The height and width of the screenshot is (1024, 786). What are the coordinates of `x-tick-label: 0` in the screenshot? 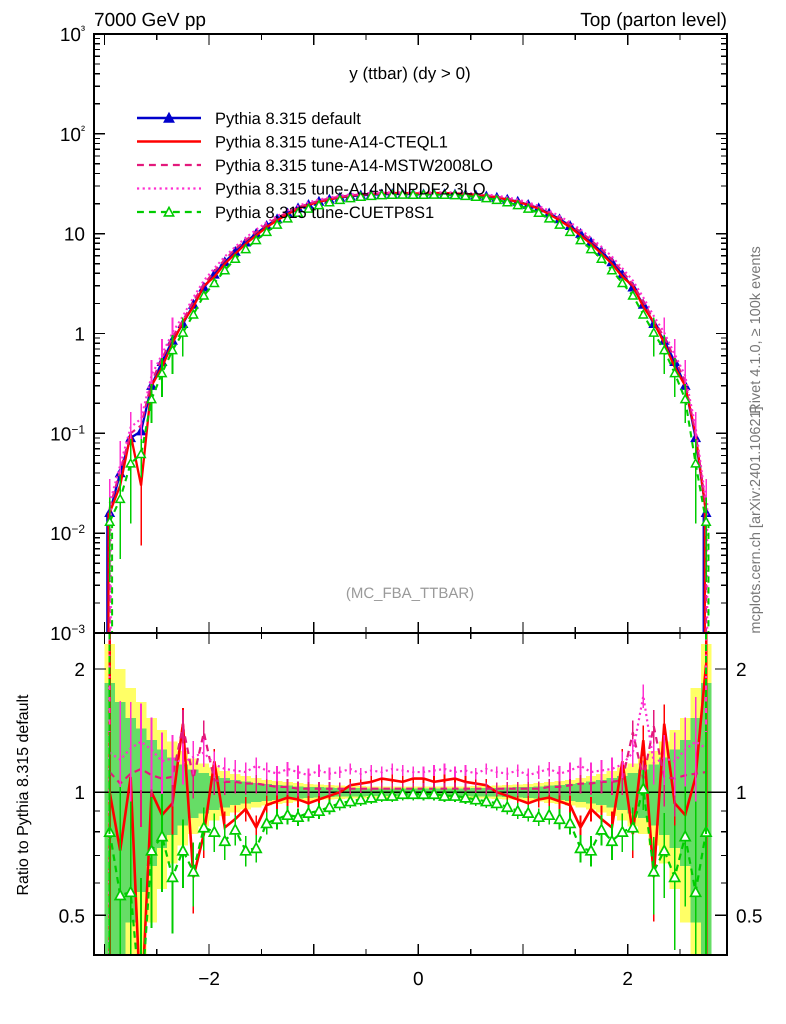 It's located at (418, 979).